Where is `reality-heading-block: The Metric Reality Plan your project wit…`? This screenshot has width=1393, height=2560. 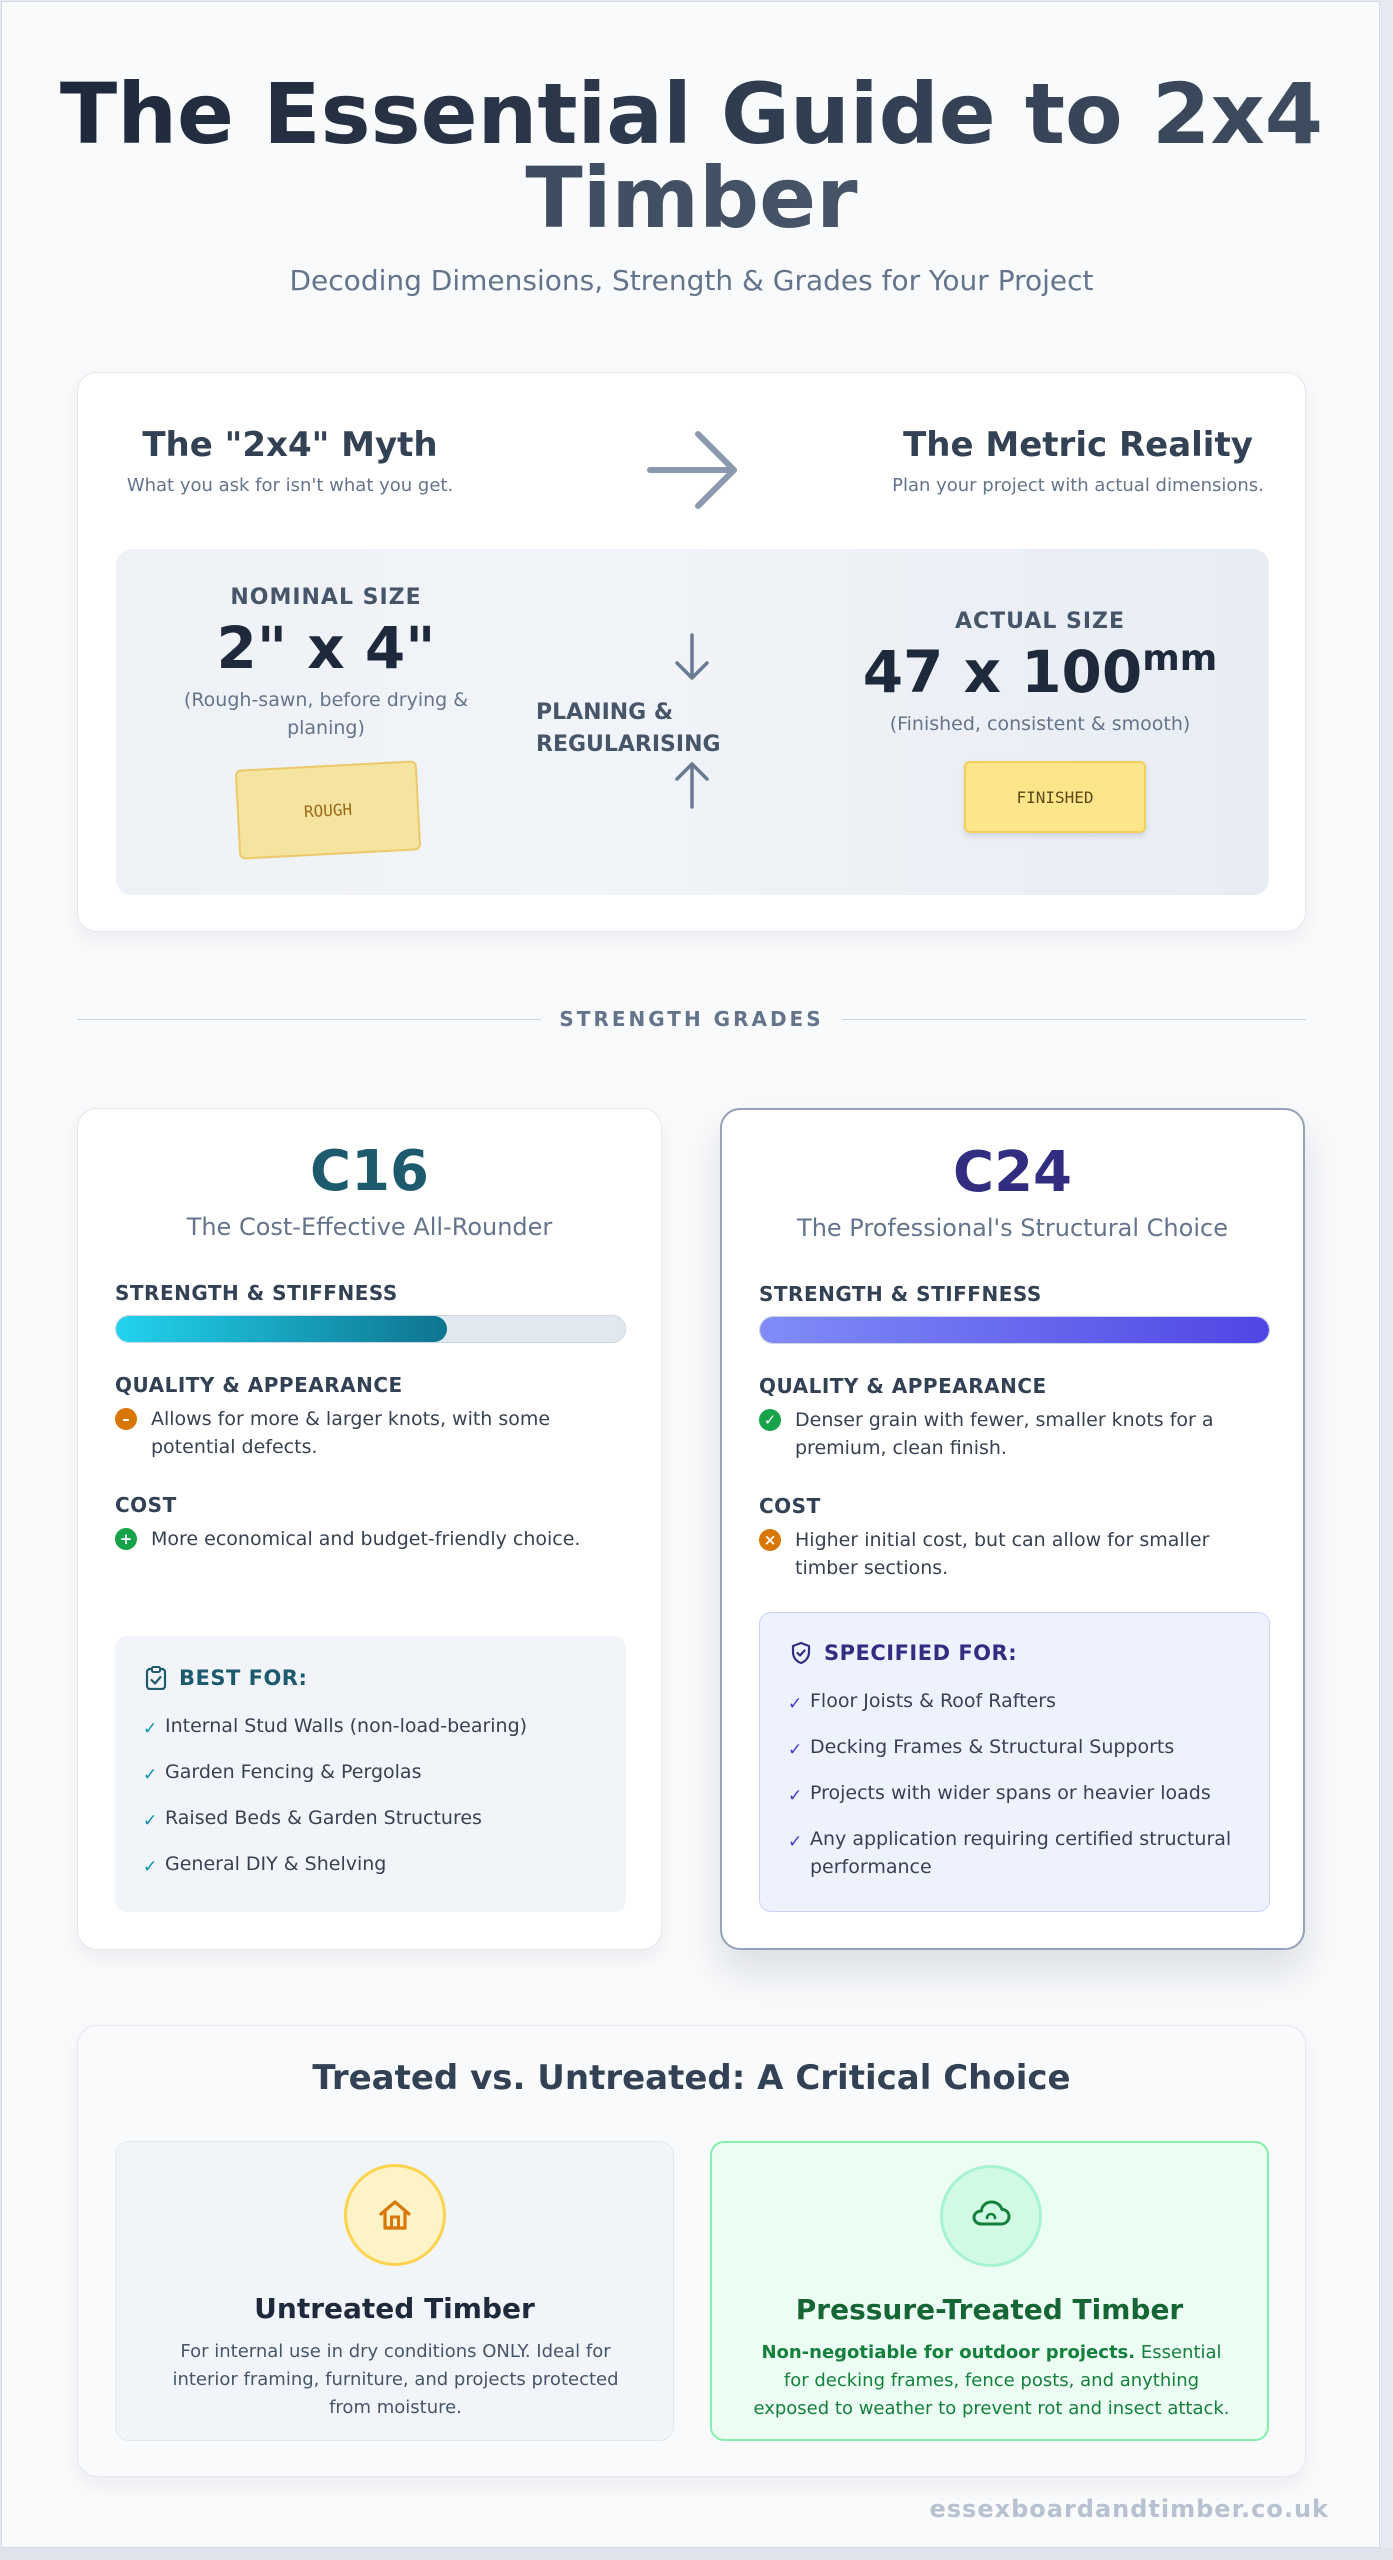
reality-heading-block: The Metric Reality Plan your project wit… is located at coordinates (1078, 460).